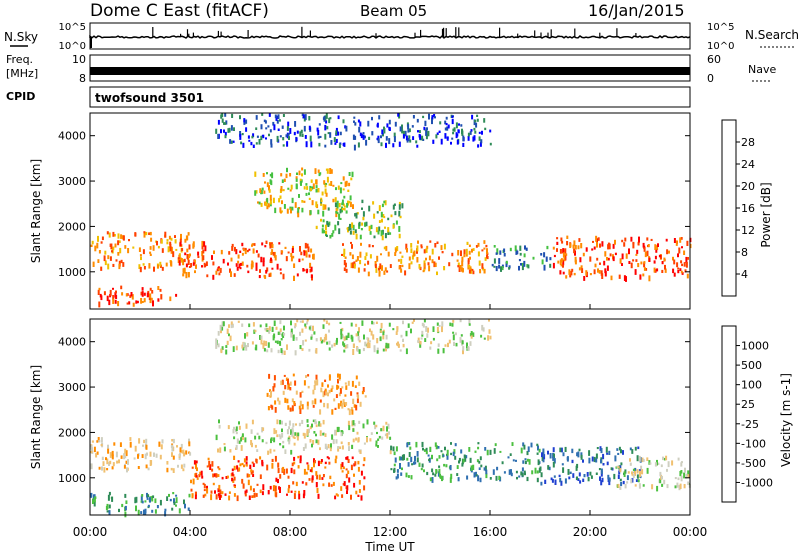 The width and height of the screenshot is (800, 554). Describe the element at coordinates (393, 11) in the screenshot. I see `beam-label: Beam 05` at that location.